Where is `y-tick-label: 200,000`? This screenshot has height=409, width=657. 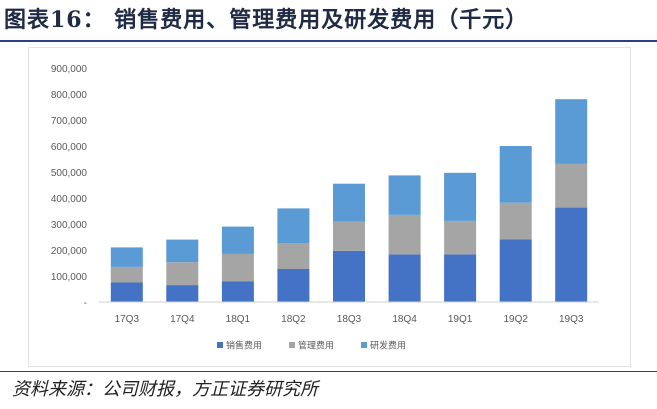
y-tick-label: 200,000 is located at coordinates (69, 251).